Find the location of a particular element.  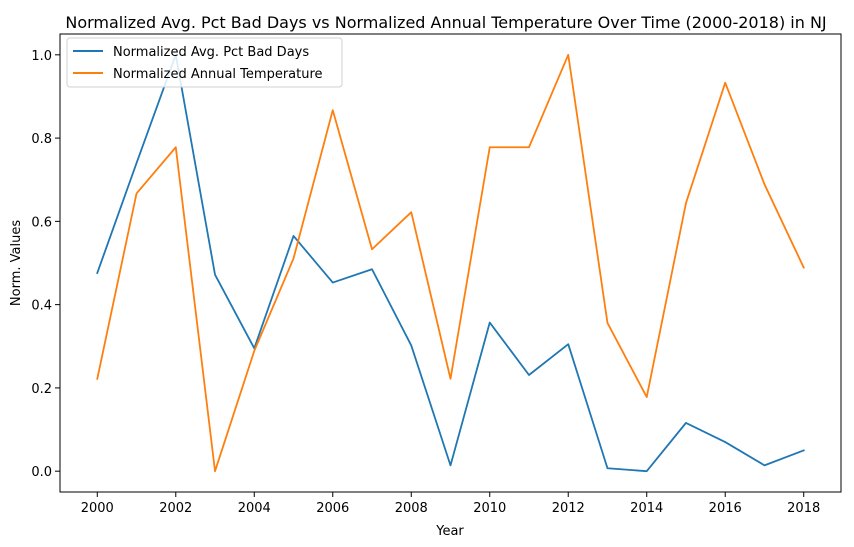

x-tick-label: 2012 is located at coordinates (568, 508).